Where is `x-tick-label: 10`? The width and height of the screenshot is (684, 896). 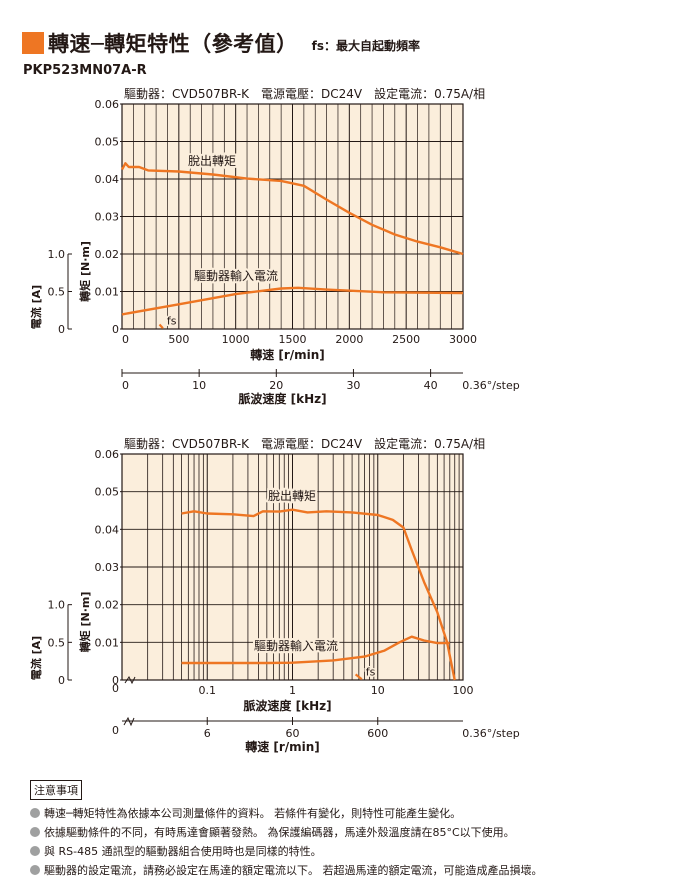 x-tick-label: 10 is located at coordinates (378, 690).